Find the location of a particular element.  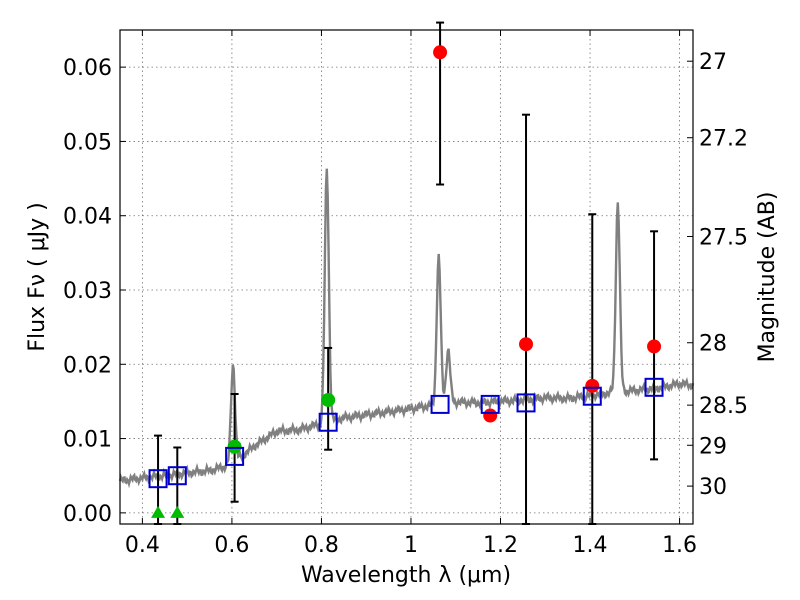

y2-tick-label: 27 is located at coordinates (713, 62).